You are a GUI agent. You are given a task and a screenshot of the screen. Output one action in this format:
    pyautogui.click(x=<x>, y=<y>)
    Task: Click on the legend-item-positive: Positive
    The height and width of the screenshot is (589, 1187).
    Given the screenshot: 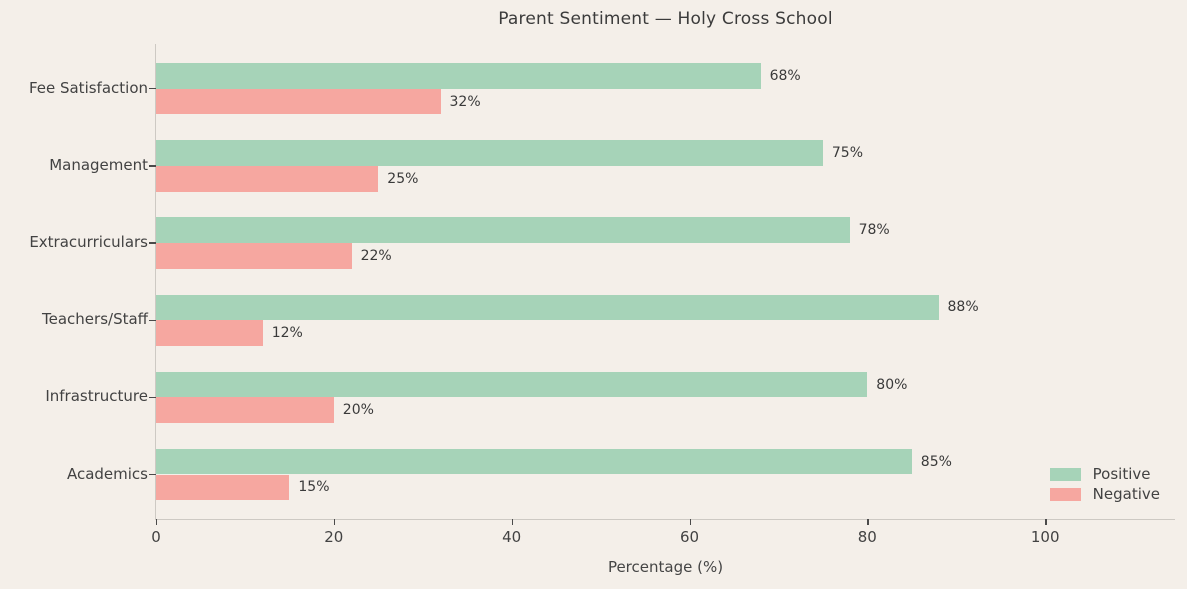 What is the action you would take?
    pyautogui.click(x=1104, y=474)
    